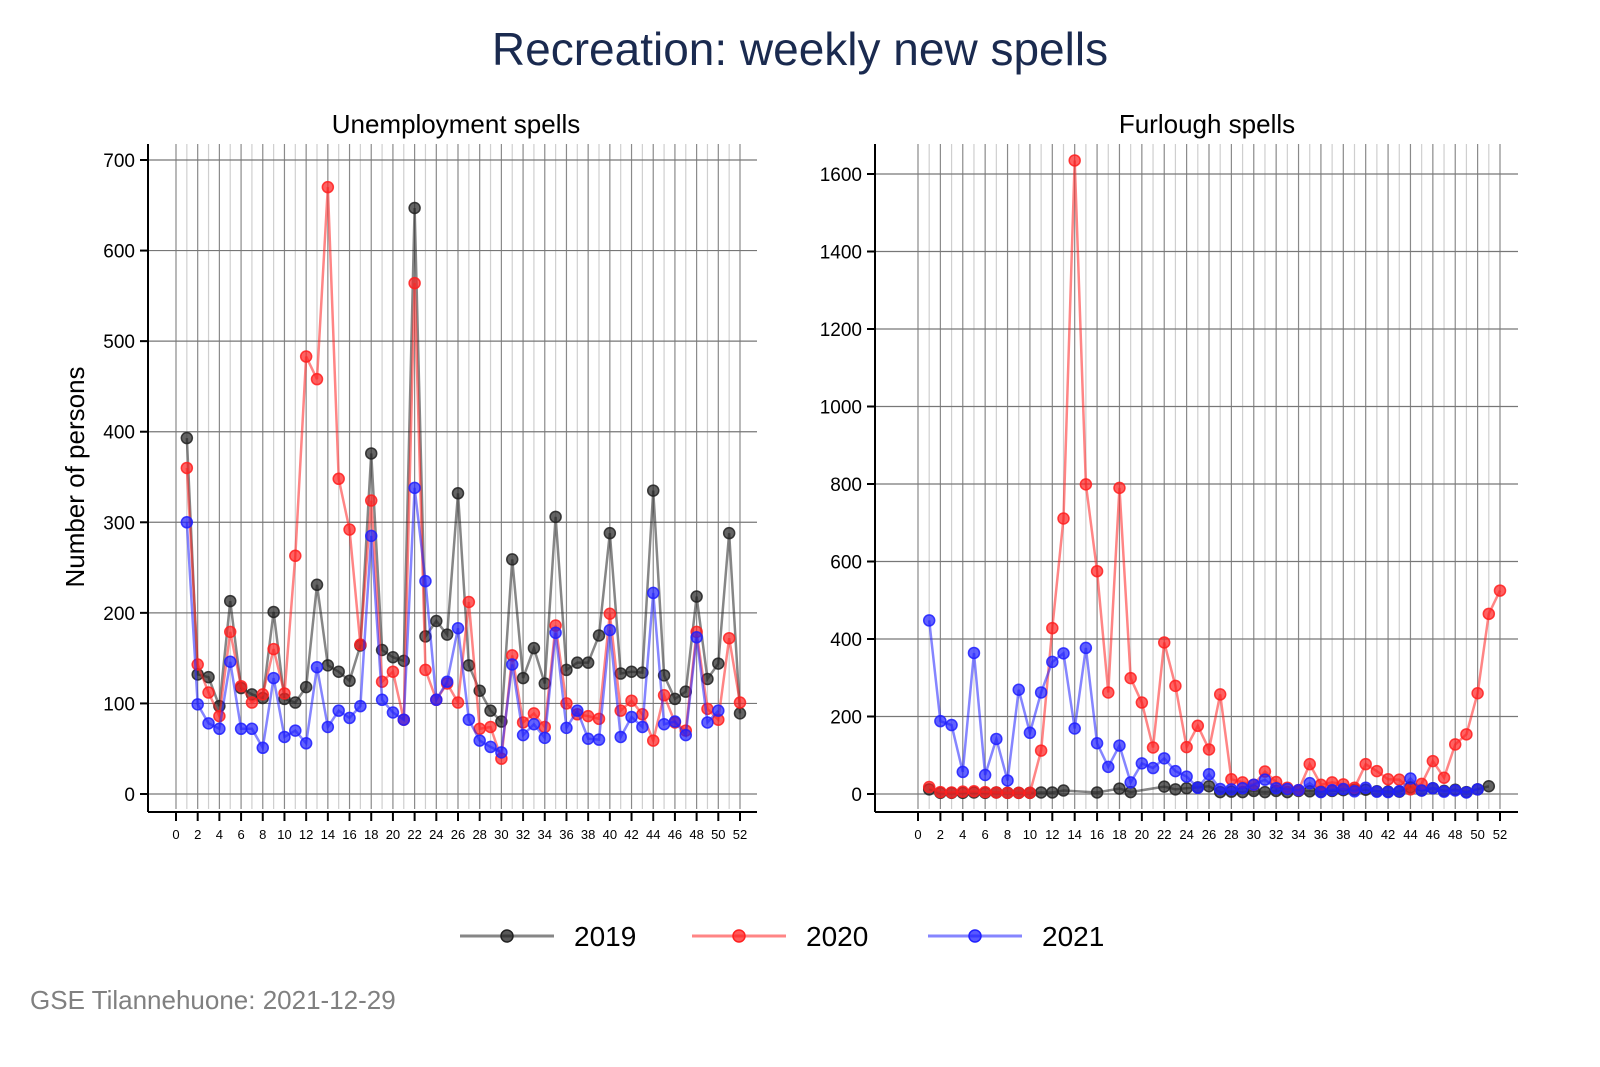 This screenshot has height=1067, width=1600. What do you see at coordinates (696, 834) in the screenshot?
I see `x-tick-label: 48` at bounding box center [696, 834].